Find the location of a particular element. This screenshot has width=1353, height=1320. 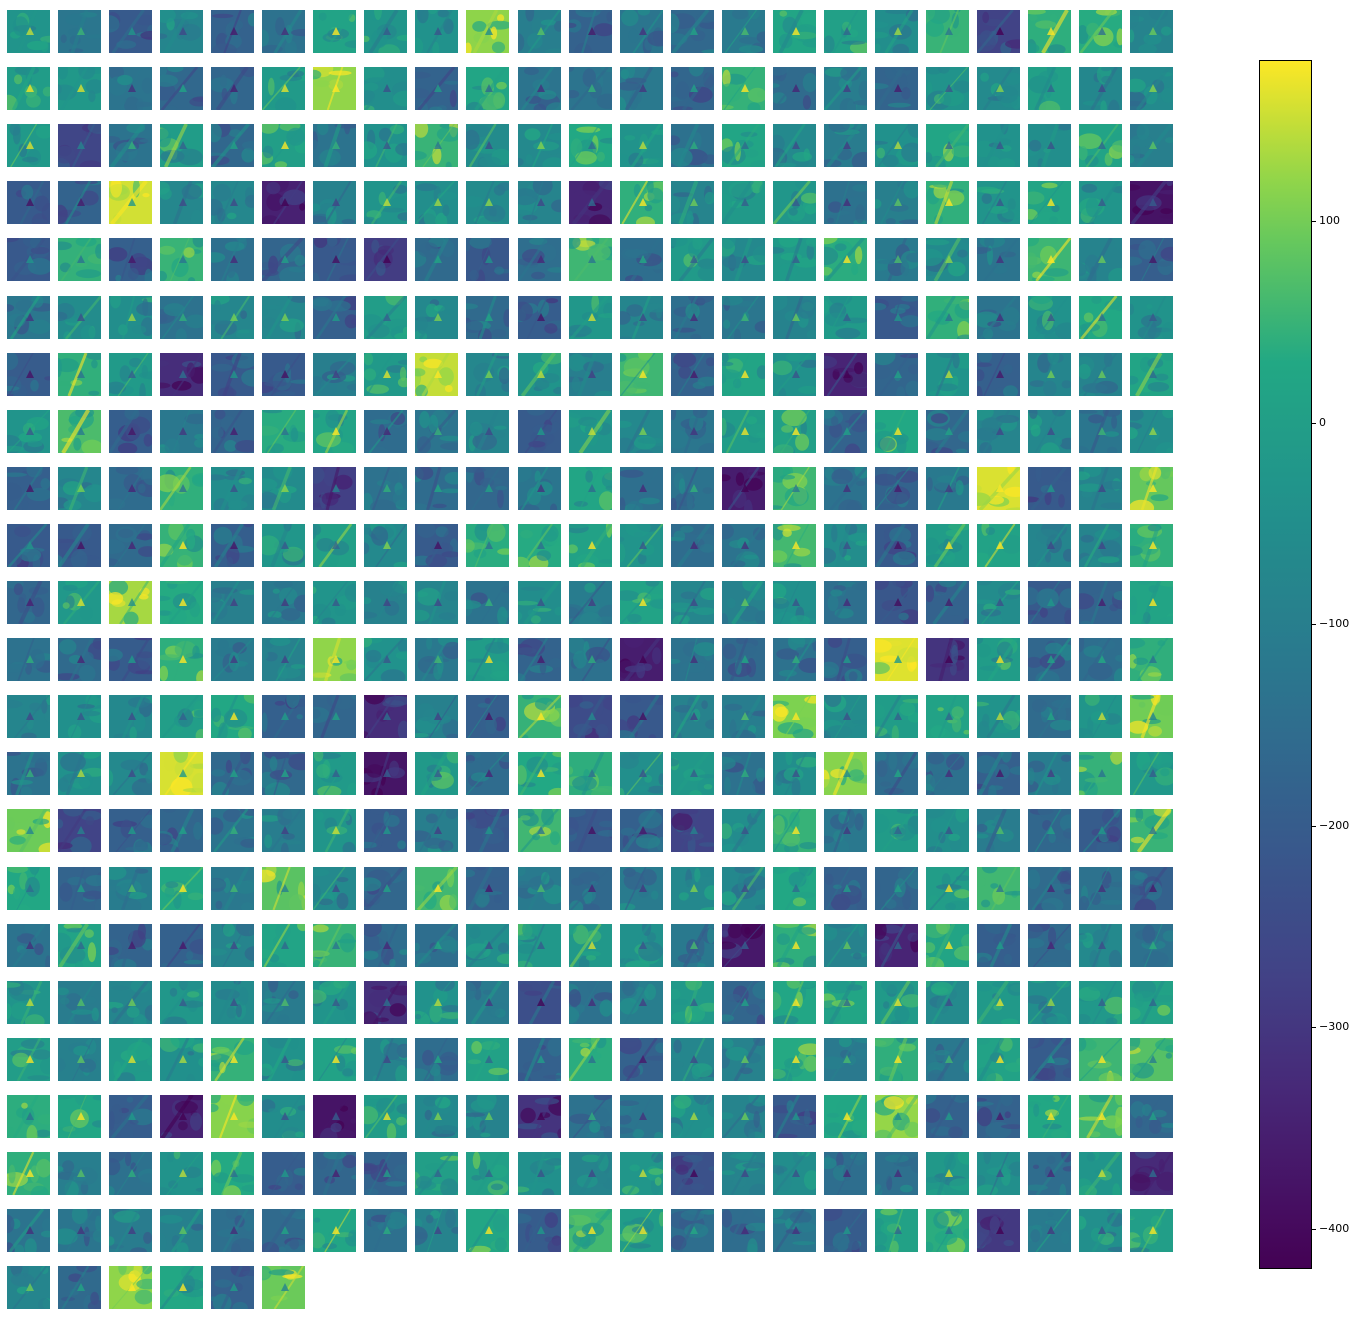

colorbar-tick-label: −100 is located at coordinates (1334, 624).